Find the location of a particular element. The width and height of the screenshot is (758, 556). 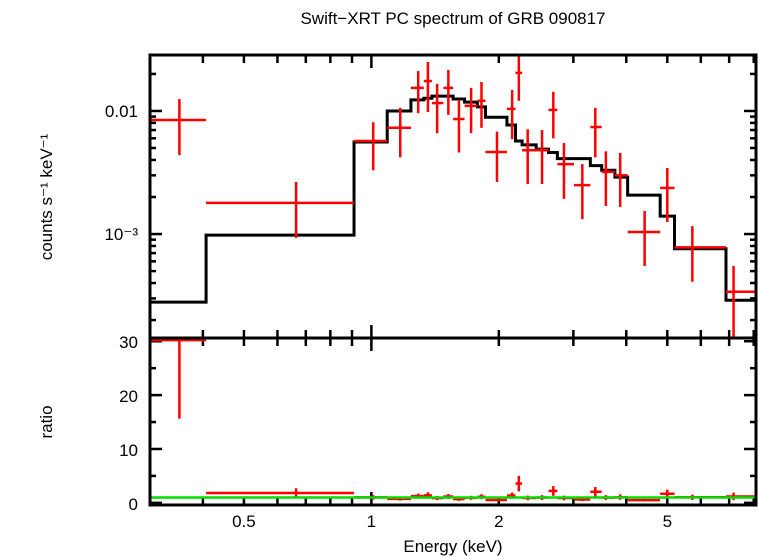

x-axis-label: Energy (keV) is located at coordinates (452, 546).